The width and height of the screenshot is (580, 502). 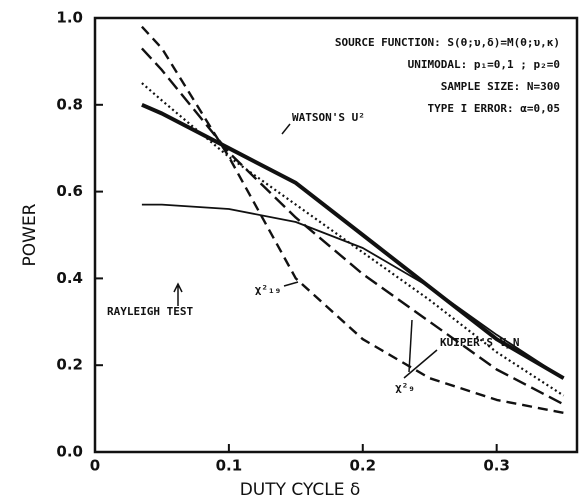 I want to click on annotation: SAMPLE SIZE: N=300, so click(x=500, y=86).